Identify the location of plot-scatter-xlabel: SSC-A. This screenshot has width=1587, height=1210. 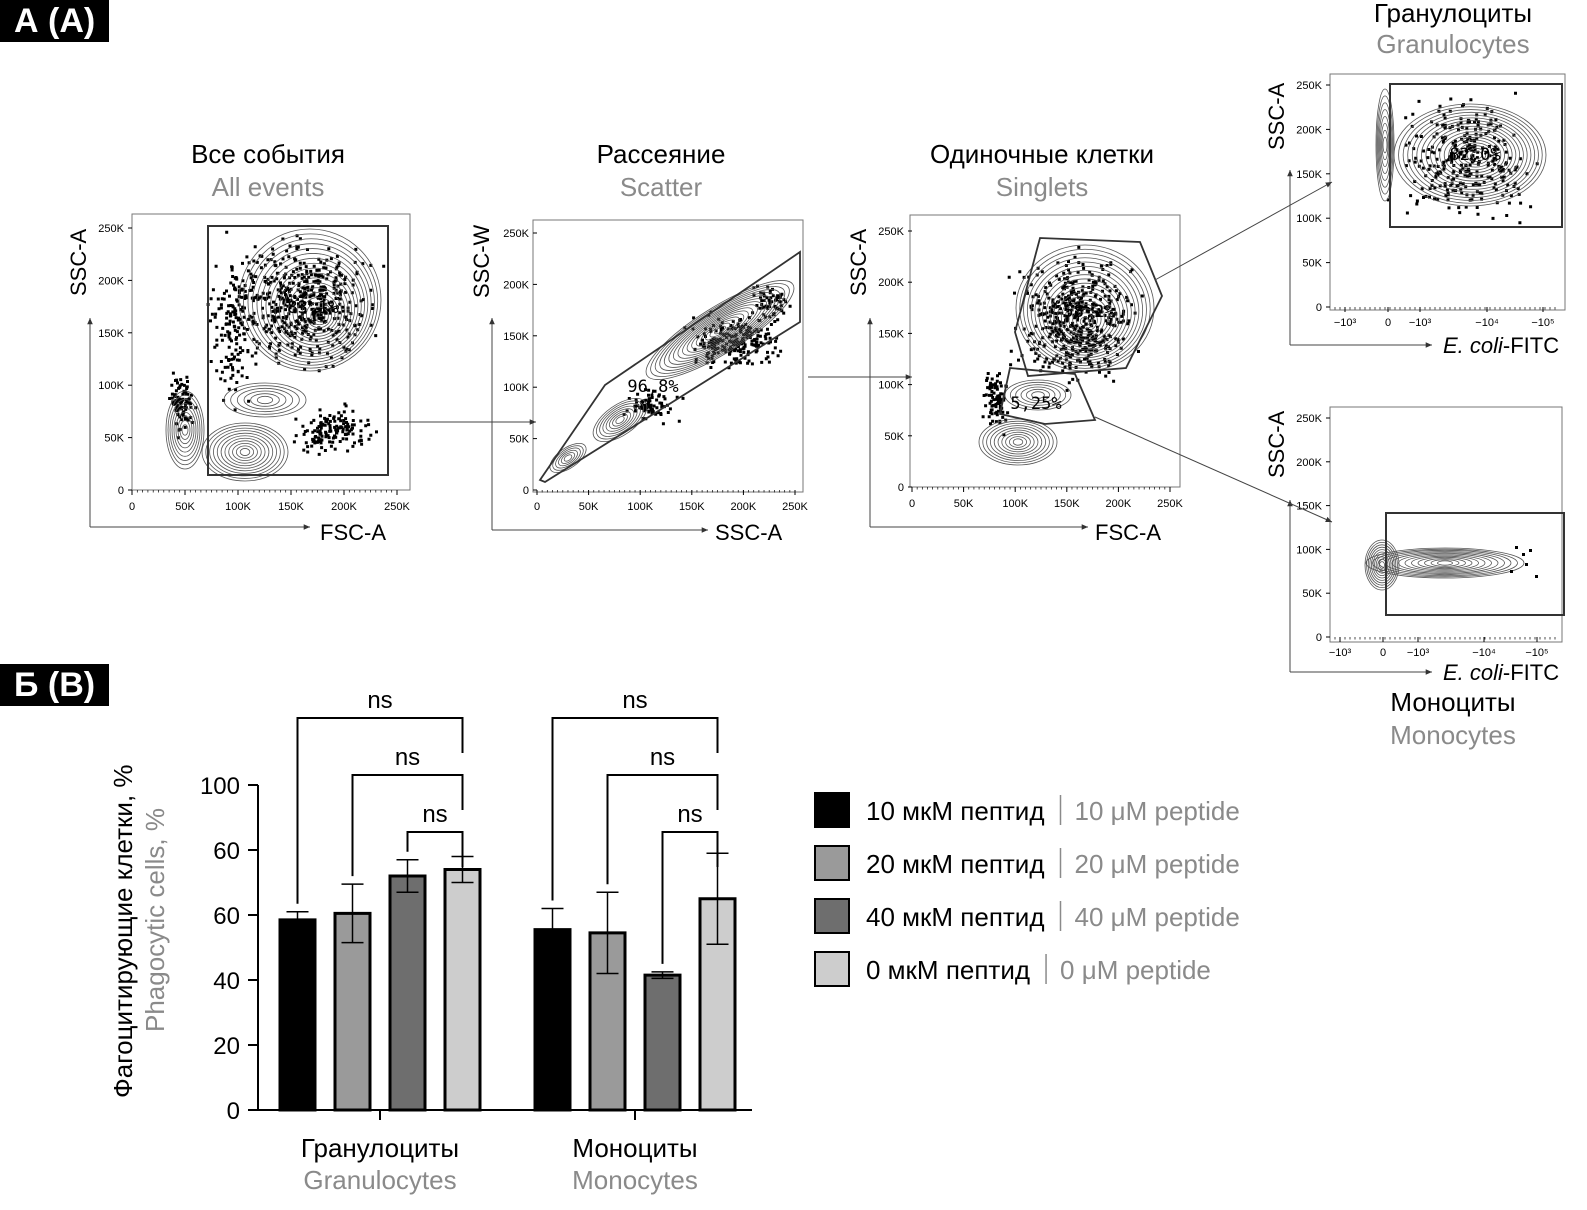
(749, 532).